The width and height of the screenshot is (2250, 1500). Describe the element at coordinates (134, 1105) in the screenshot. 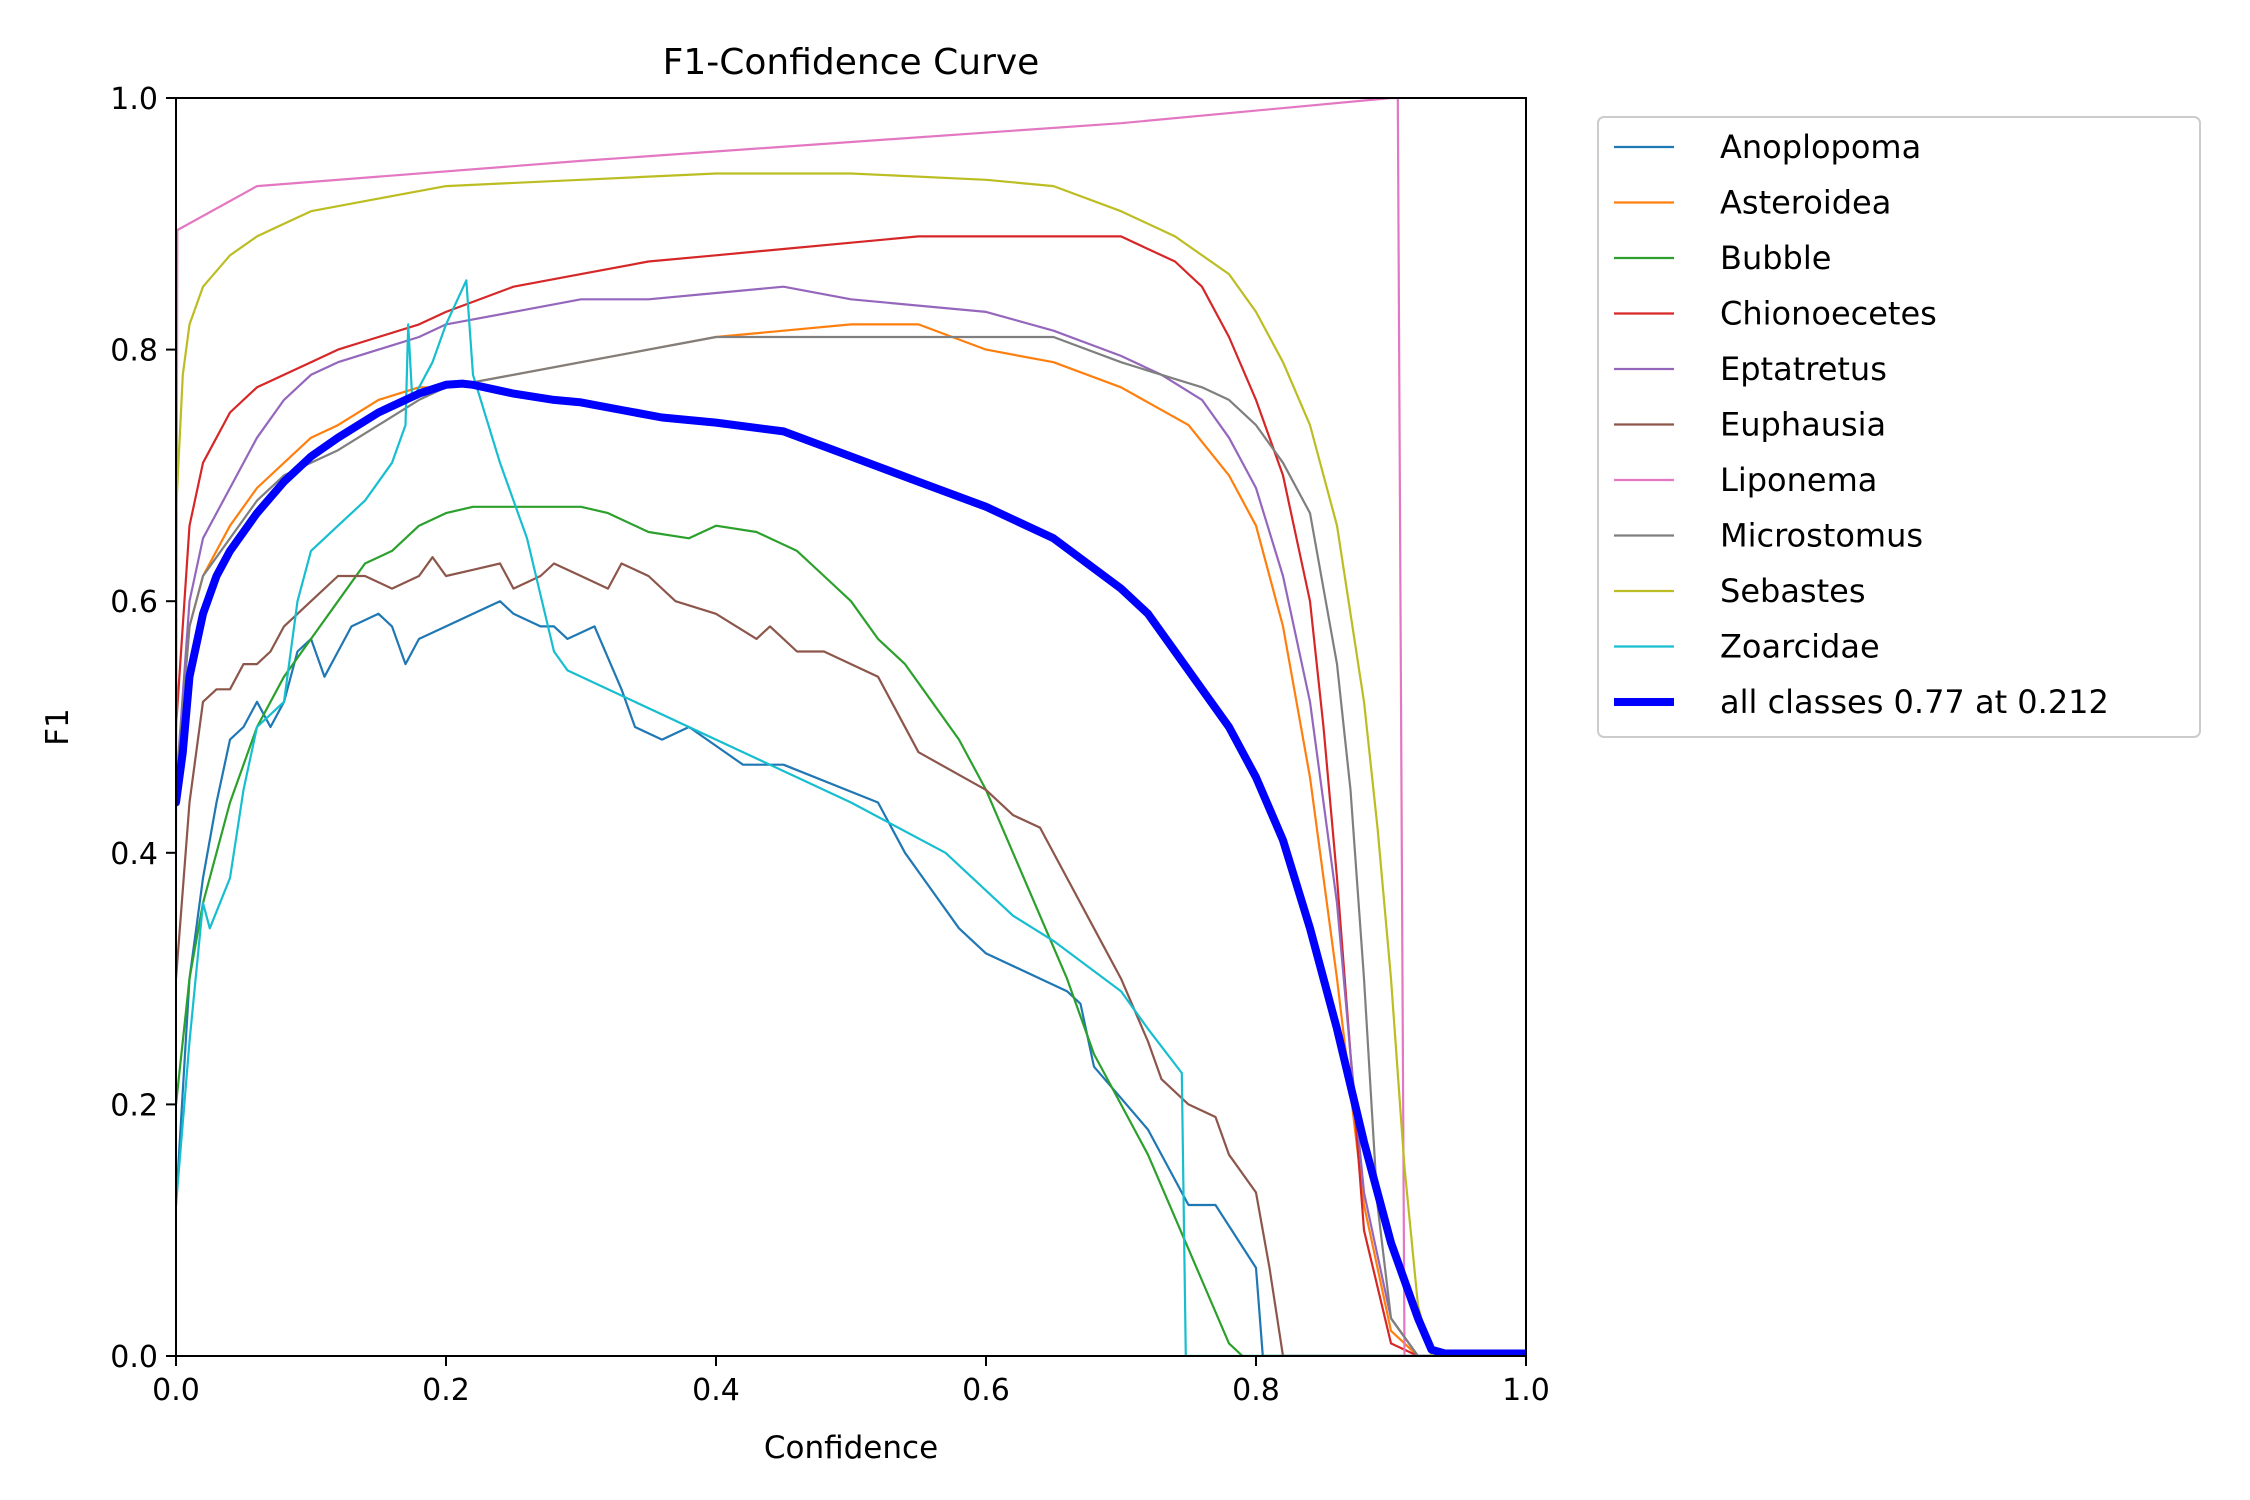

I see `y-tick-label: 0.2` at that location.